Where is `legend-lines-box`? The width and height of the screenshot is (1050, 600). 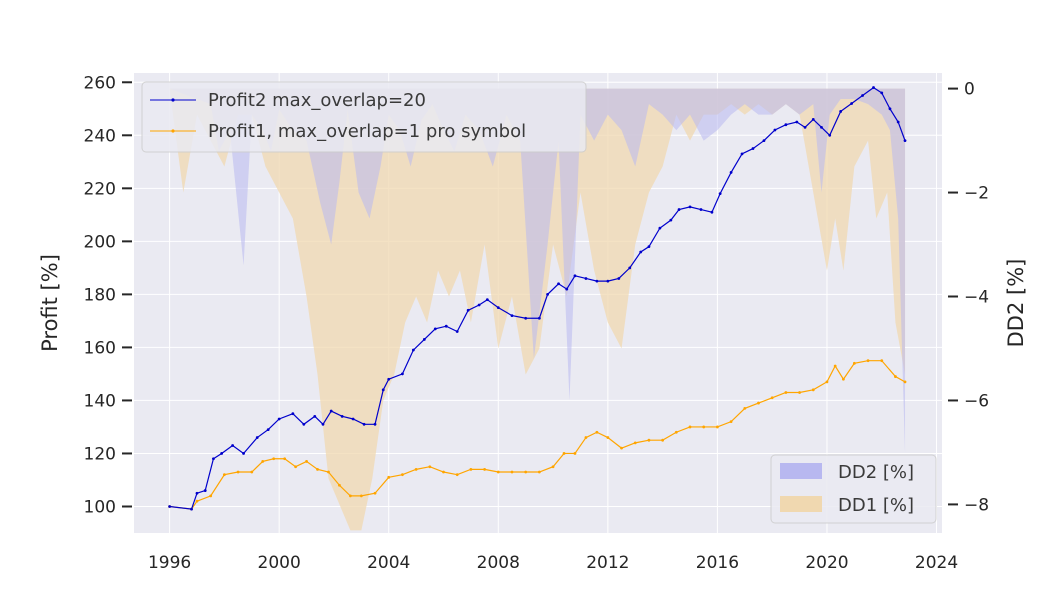
legend-lines-box is located at coordinates (364, 117).